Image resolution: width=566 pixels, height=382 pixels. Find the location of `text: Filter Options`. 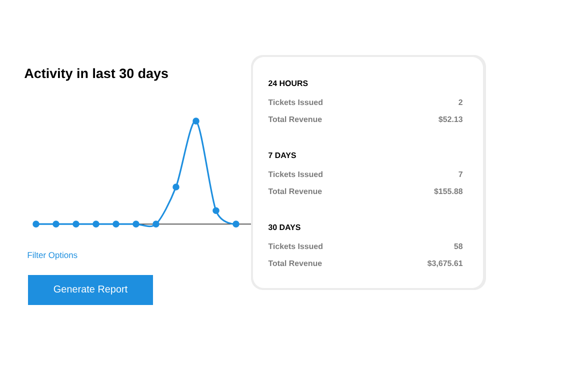

text: Filter Options is located at coordinates (53, 256).